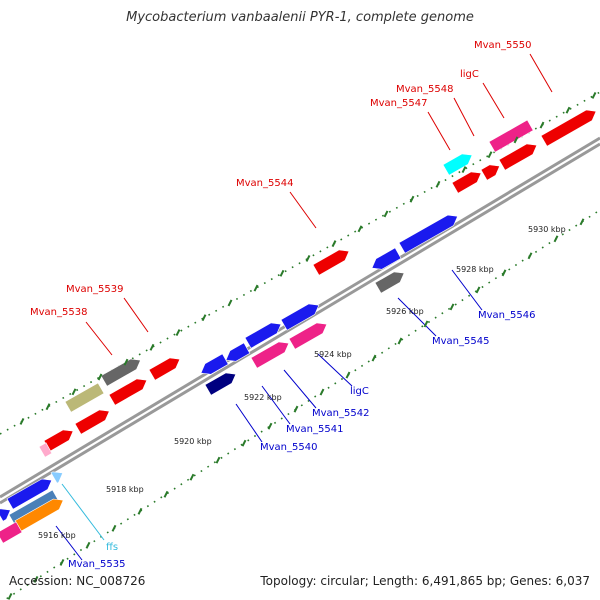 Image resolution: width=600 pixels, height=600 pixels. What do you see at coordinates (506, 315) in the screenshot?
I see `gene-label-lower: Mvan_5546` at bounding box center [506, 315].